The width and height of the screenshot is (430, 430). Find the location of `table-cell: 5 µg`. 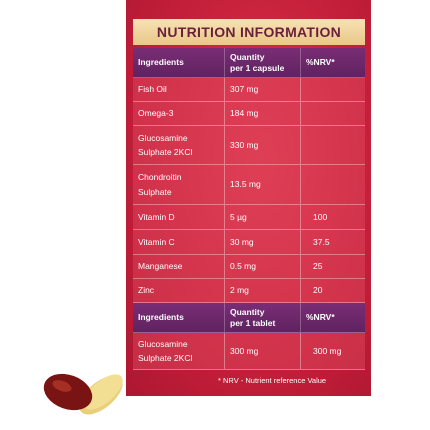

table-cell: 5 µg is located at coordinates (263, 217).